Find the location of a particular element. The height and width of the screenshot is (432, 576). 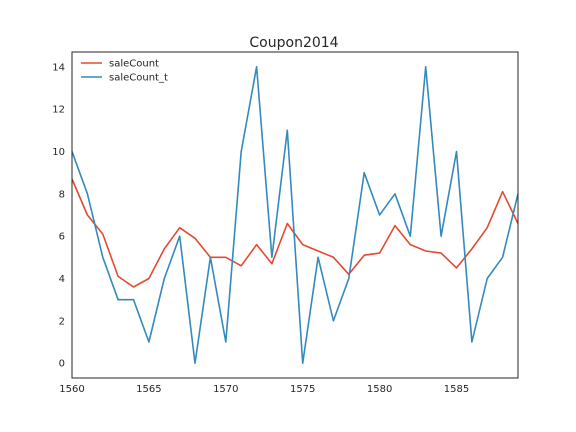

x-tick-label: 1580 is located at coordinates (379, 389).